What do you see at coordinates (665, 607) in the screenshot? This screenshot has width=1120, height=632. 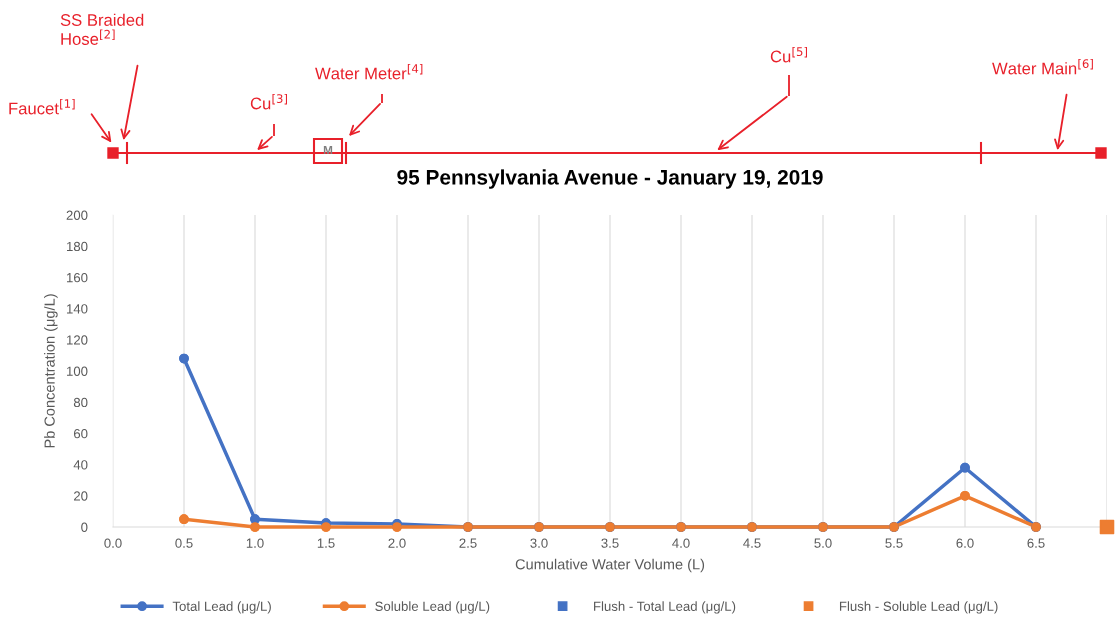 I see `legend-label: Flush - Total Lead (μg/L)` at bounding box center [665, 607].